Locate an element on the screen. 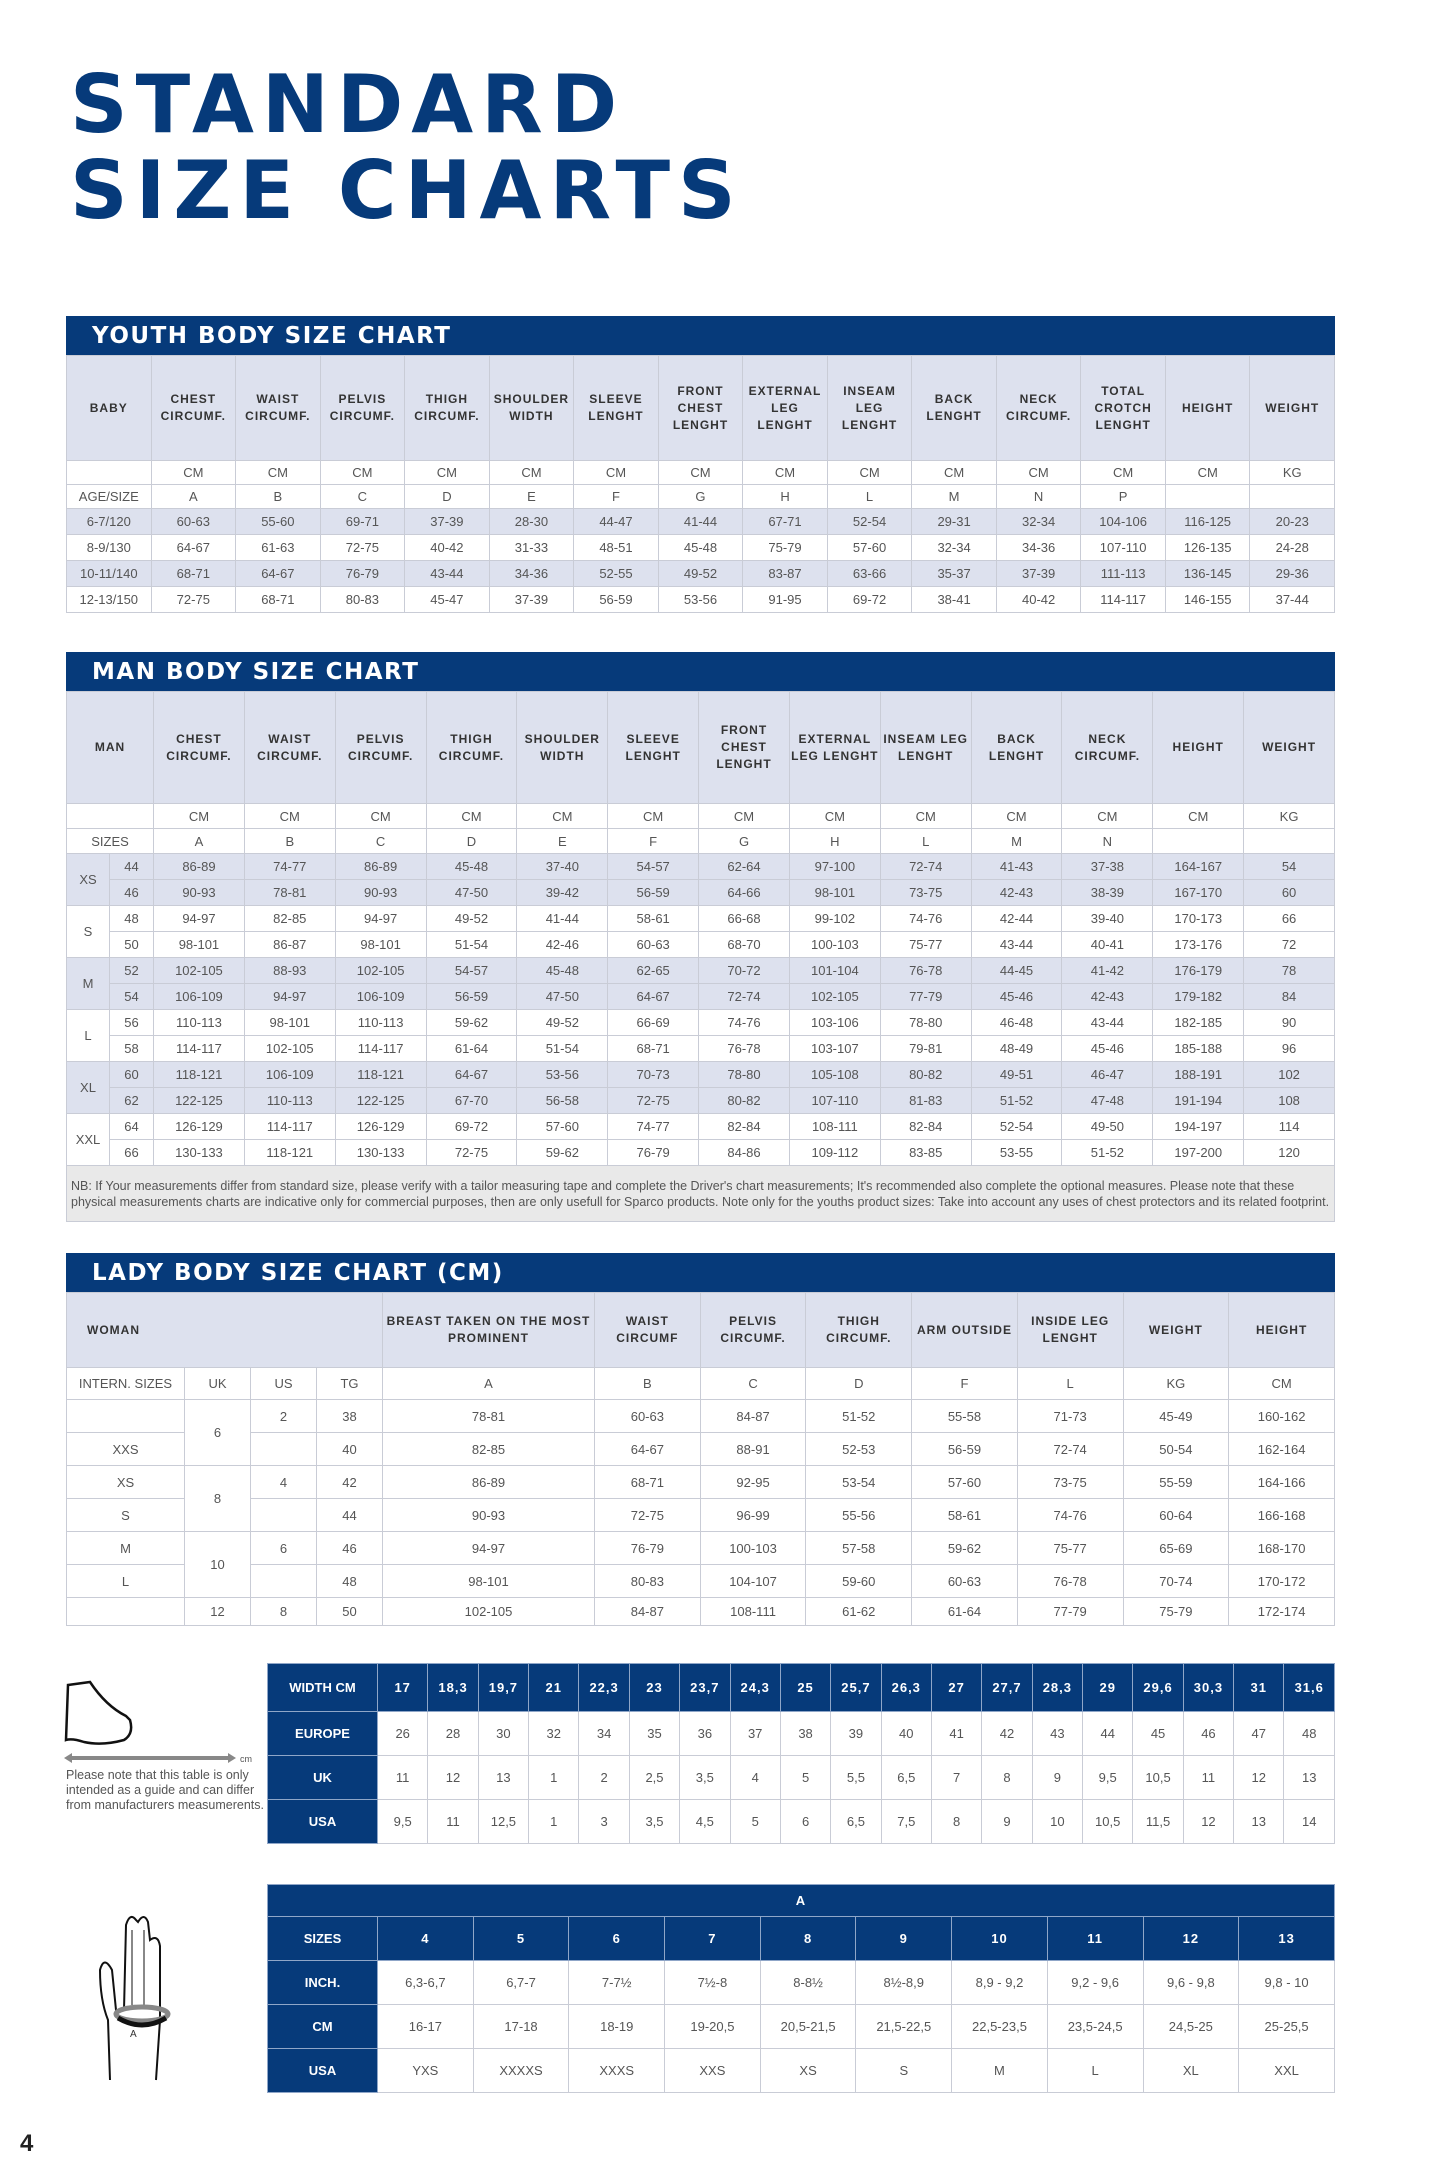 The image size is (1445, 2162). data-cell: 52-54 is located at coordinates (1016, 1126).